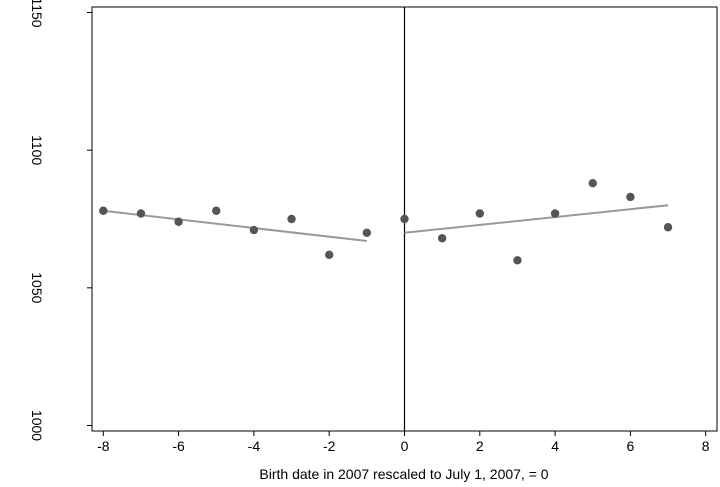 The height and width of the screenshot is (487, 720). What do you see at coordinates (480, 446) in the screenshot?
I see `x-tick-label: 2` at bounding box center [480, 446].